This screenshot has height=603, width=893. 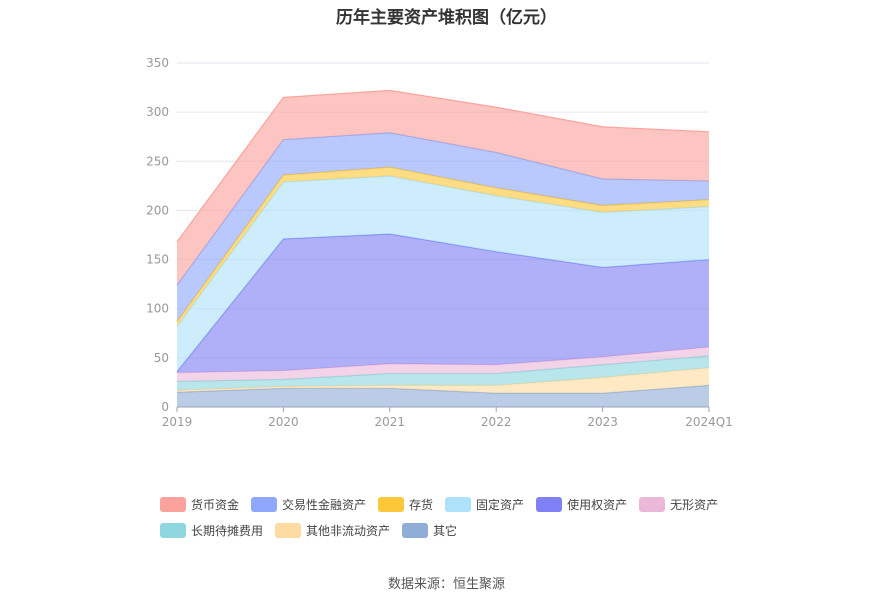 What do you see at coordinates (227, 530) in the screenshot?
I see `legend-label: 长期待摊费用` at bounding box center [227, 530].